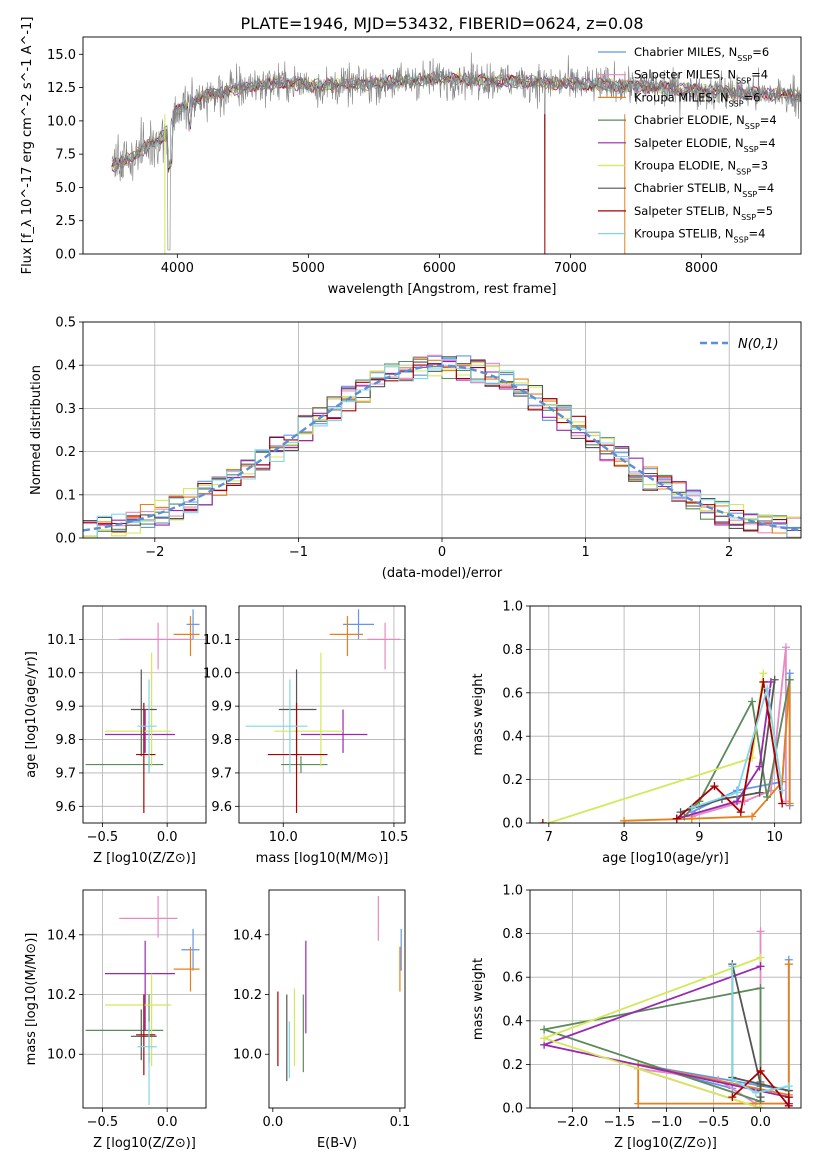  I want to click on y-axis-label: mass weight, so click(478, 714).